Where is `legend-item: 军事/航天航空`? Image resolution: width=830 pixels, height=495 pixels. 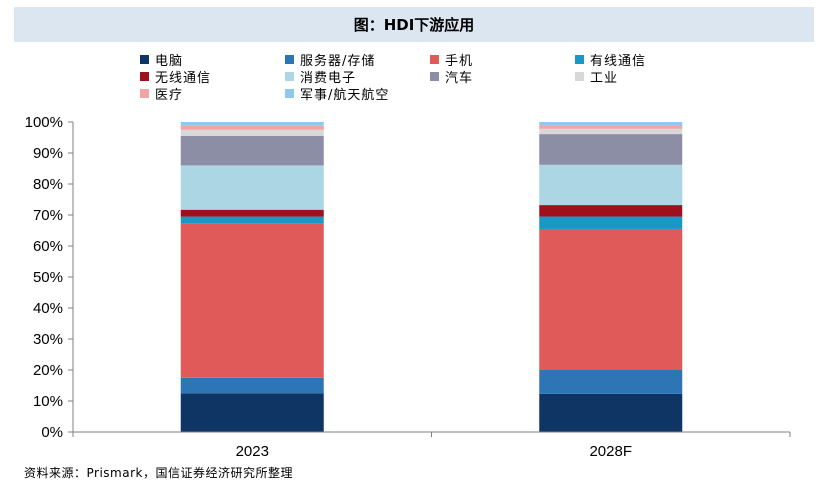 legend-item: 军事/航天航空 is located at coordinates (337, 93).